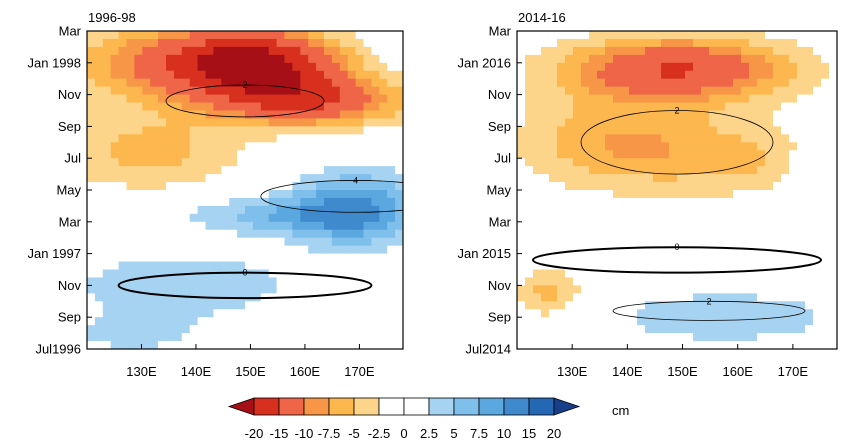 The height and width of the screenshot is (448, 850). Describe the element at coordinates (304, 433) in the screenshot. I see `colorbar-tick-label: -10` at that location.